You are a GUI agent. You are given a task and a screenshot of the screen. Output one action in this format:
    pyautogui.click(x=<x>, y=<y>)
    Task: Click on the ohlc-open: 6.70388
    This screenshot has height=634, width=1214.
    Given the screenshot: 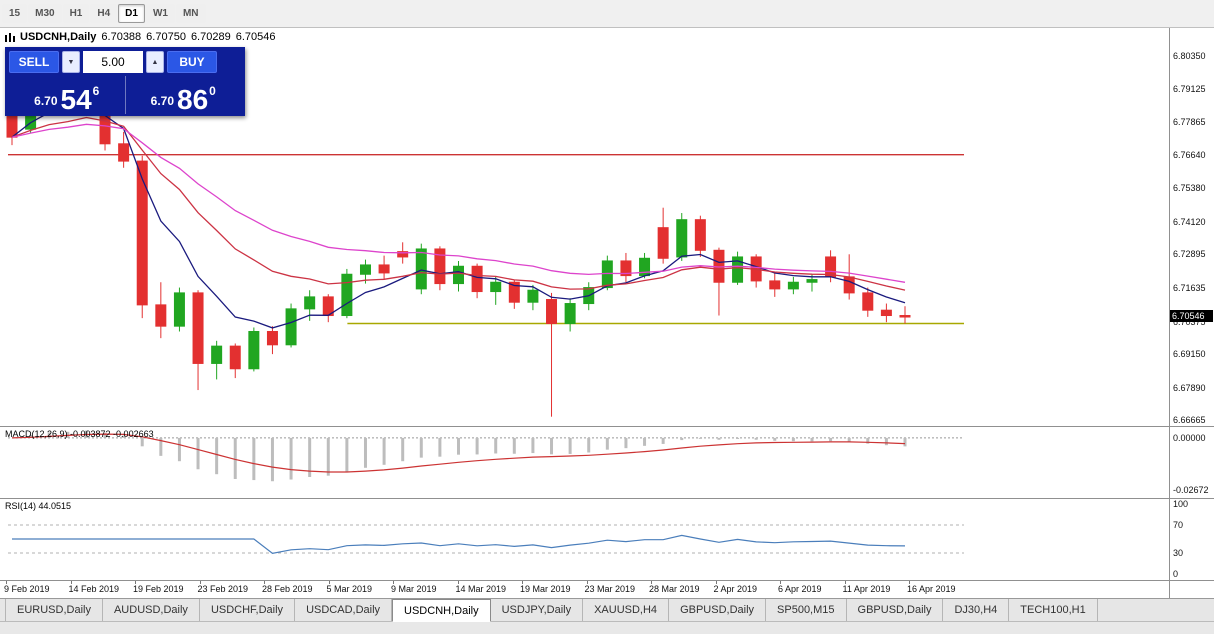 What is the action you would take?
    pyautogui.click(x=121, y=37)
    